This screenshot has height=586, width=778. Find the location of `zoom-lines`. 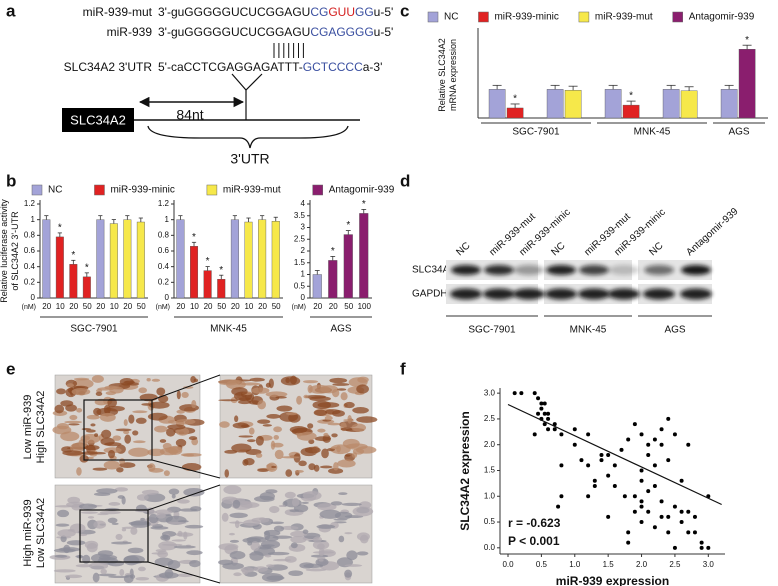

zoom-lines is located at coordinates (184, 534).